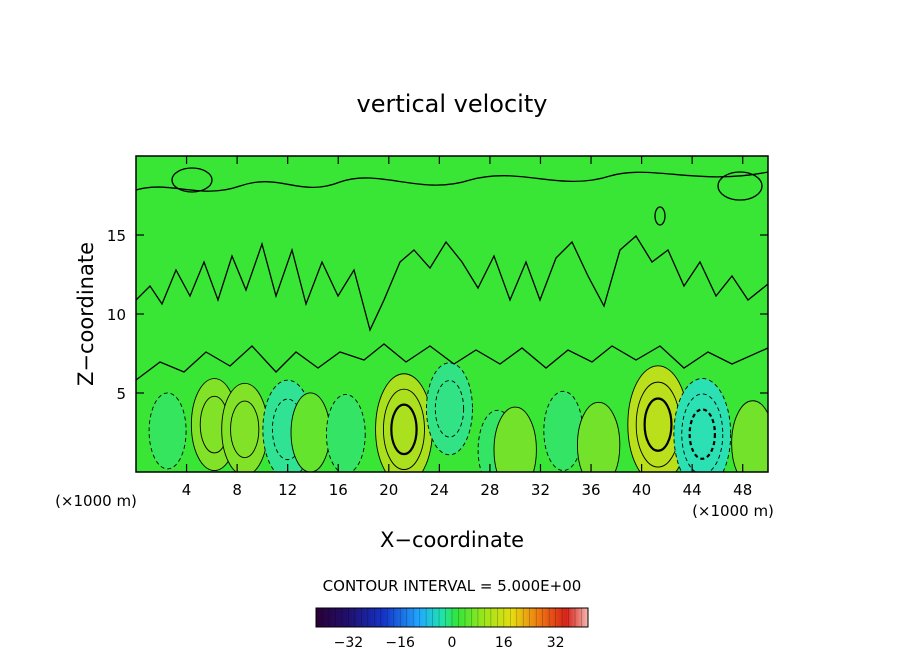 The height and width of the screenshot is (654, 904). What do you see at coordinates (742, 490) in the screenshot?
I see `x-tick-label: 48` at bounding box center [742, 490].